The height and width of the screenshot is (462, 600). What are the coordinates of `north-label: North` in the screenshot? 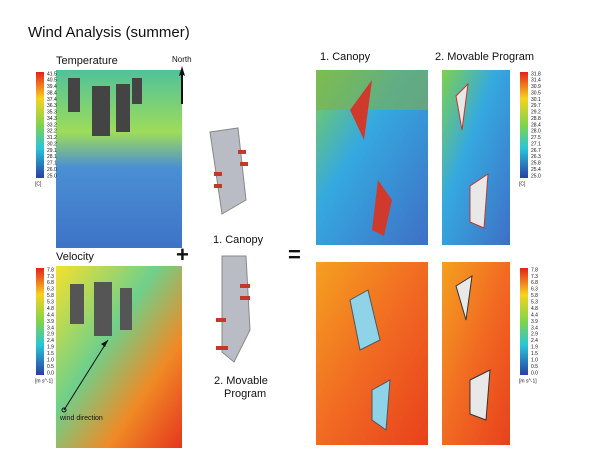 It's located at (182, 59).